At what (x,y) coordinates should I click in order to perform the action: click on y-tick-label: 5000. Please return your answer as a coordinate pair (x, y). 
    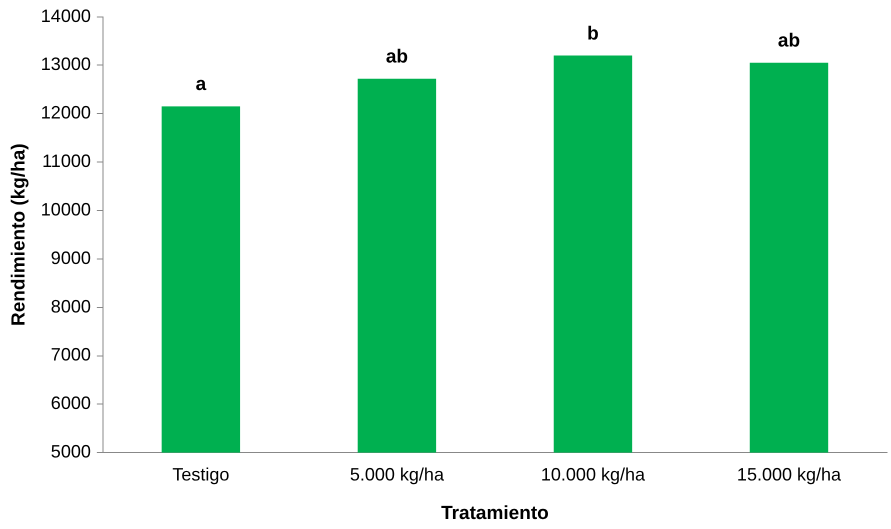
    Looking at the image, I should click on (70, 452).